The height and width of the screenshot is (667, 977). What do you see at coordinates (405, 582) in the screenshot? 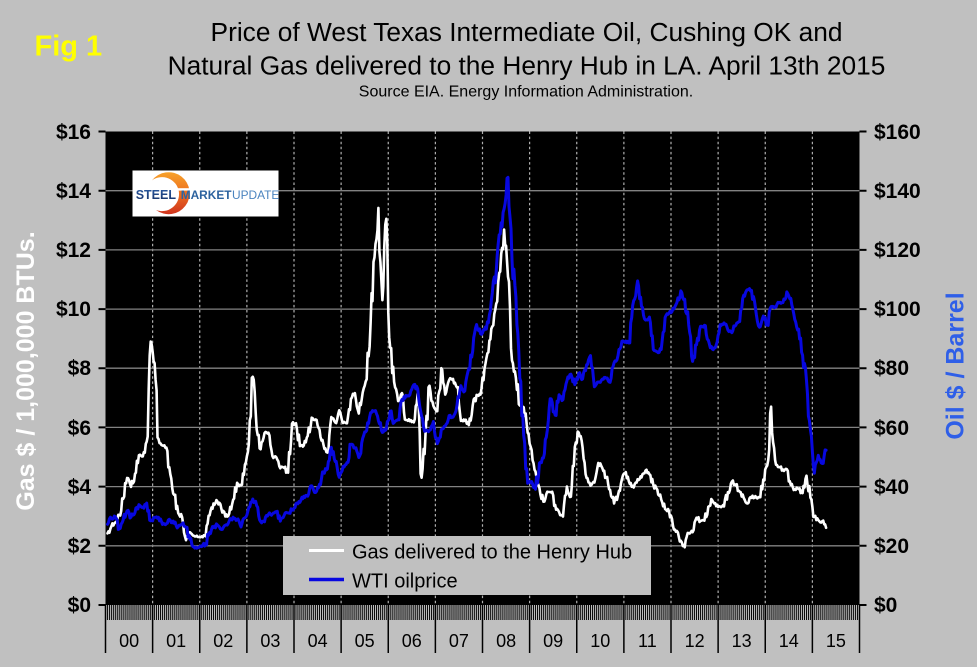
I see `svg-text: WTI oilprice` at bounding box center [405, 582].